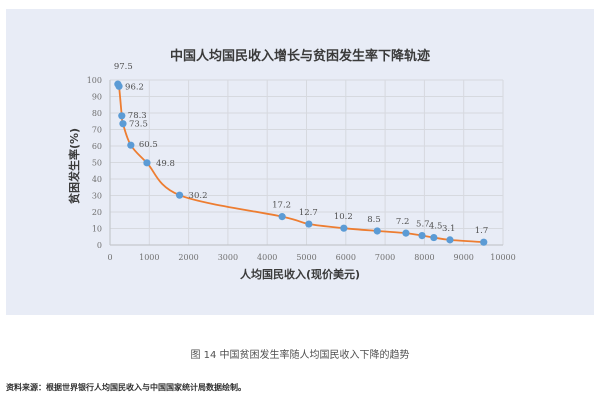 The width and height of the screenshot is (600, 405). What do you see at coordinates (123, 67) in the screenshot?
I see `data-label: 97.5` at bounding box center [123, 67].